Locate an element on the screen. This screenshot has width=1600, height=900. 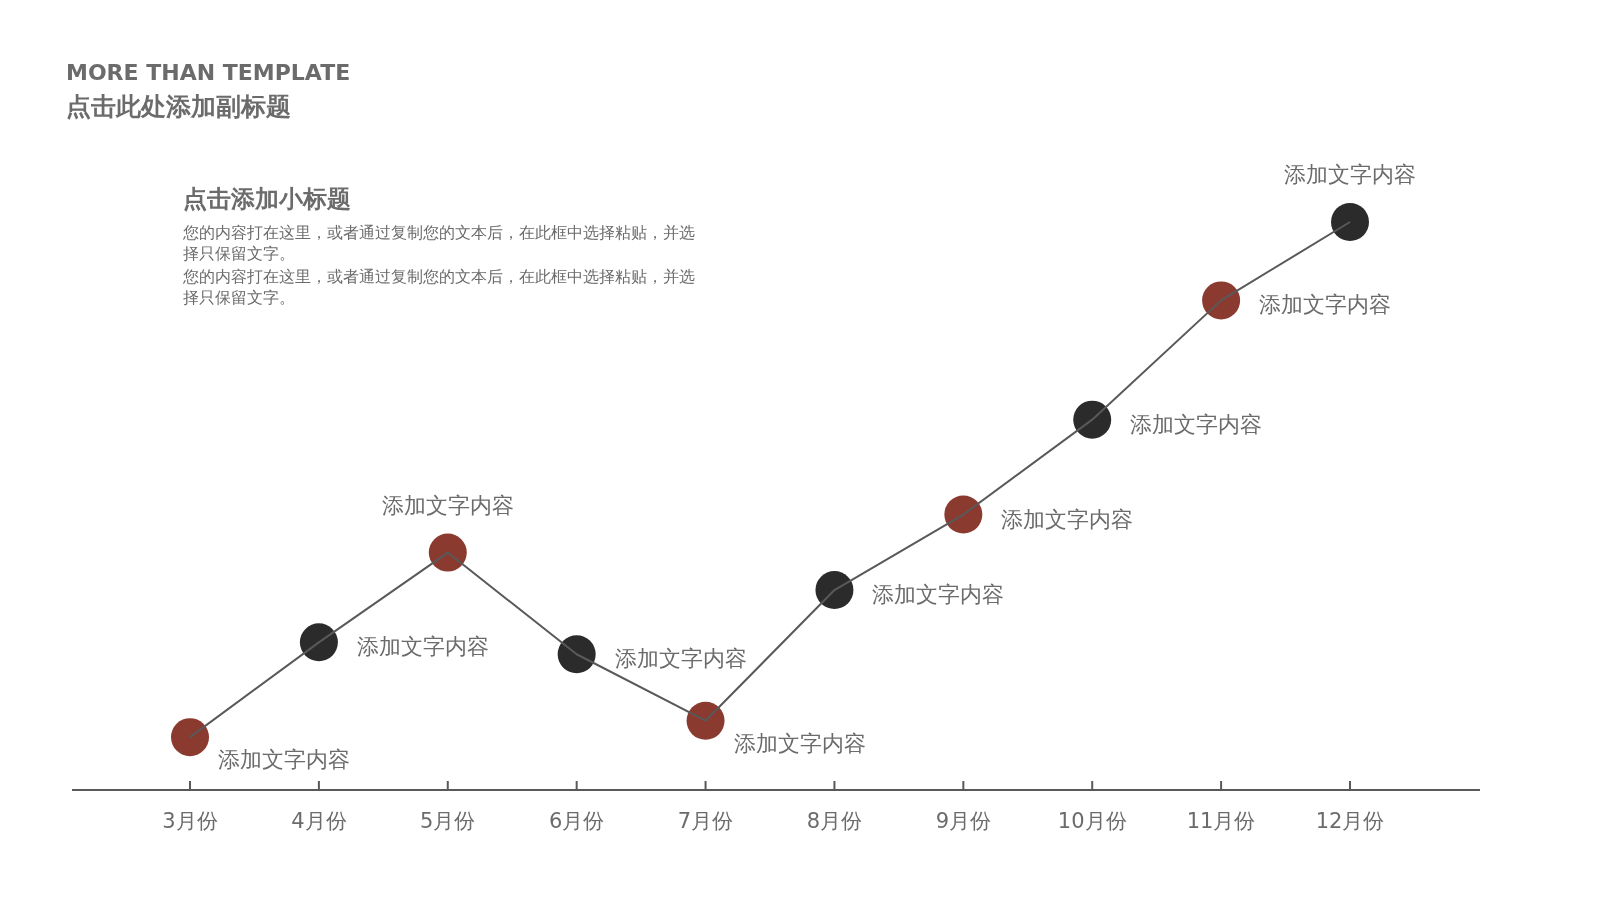
x-tick-label: 8月份 is located at coordinates (834, 821).